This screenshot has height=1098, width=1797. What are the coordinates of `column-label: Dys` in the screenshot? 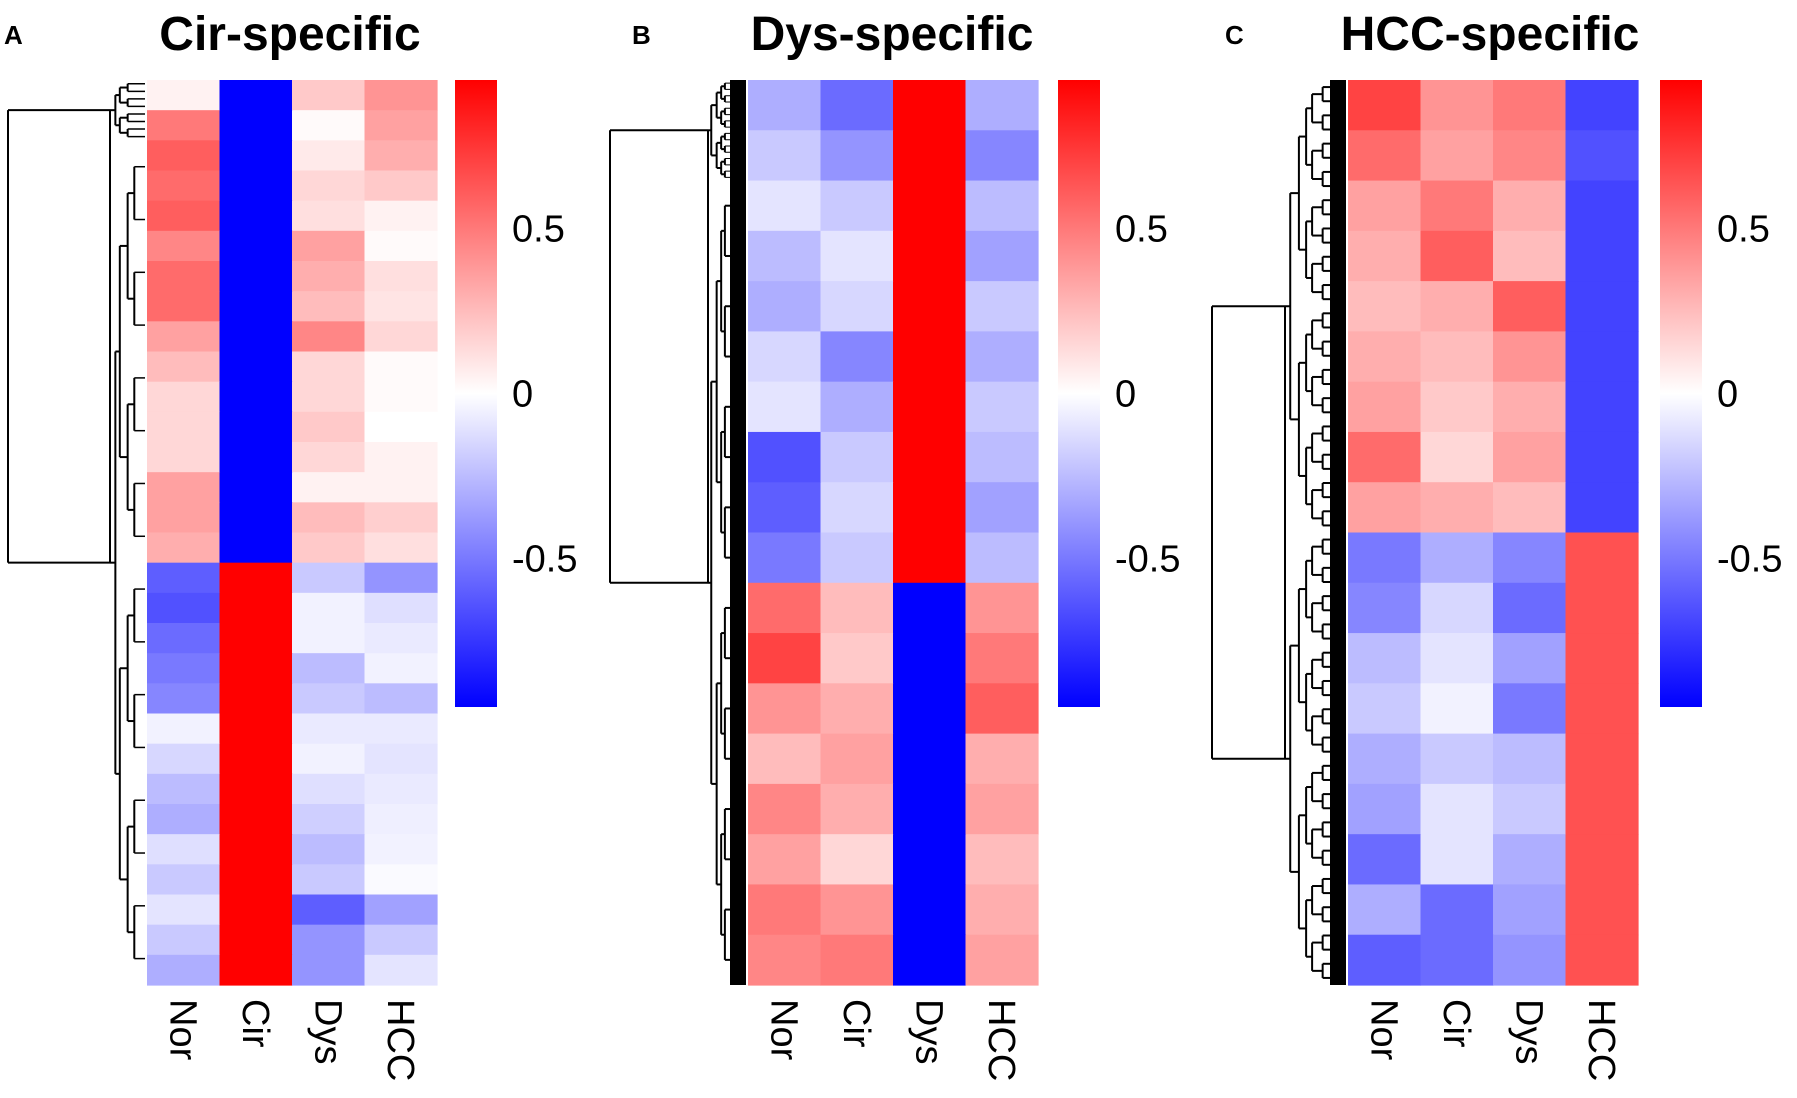 It's located at (928, 1031).